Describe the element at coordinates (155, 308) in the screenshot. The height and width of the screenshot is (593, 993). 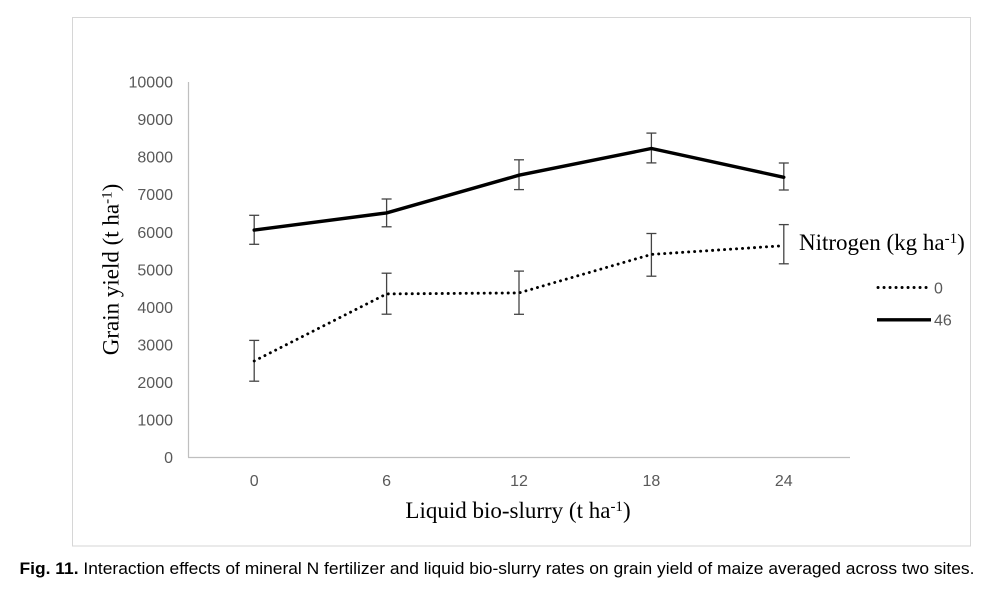
I see `svg-text: 4000` at that location.